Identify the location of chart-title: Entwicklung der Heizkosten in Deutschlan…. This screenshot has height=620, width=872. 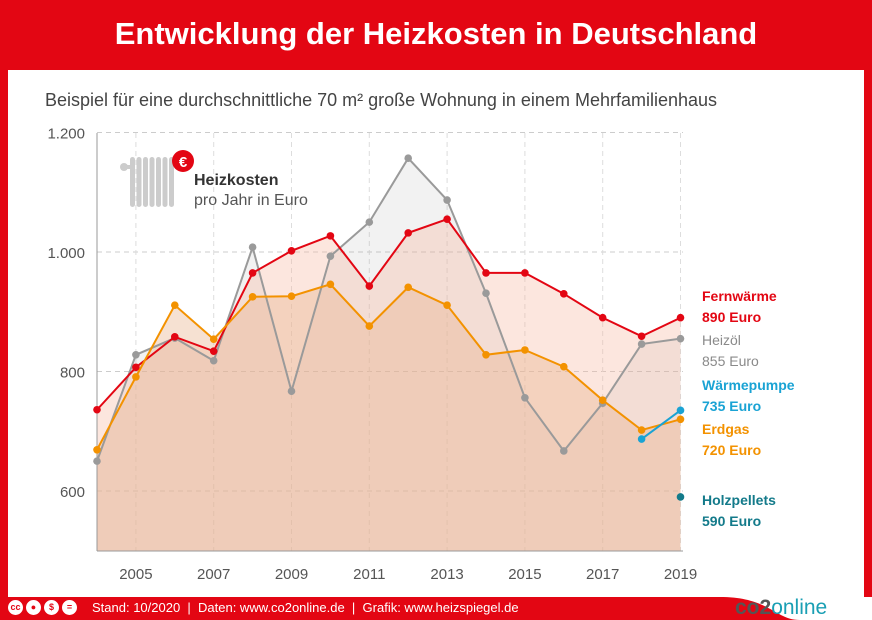
(436, 33).